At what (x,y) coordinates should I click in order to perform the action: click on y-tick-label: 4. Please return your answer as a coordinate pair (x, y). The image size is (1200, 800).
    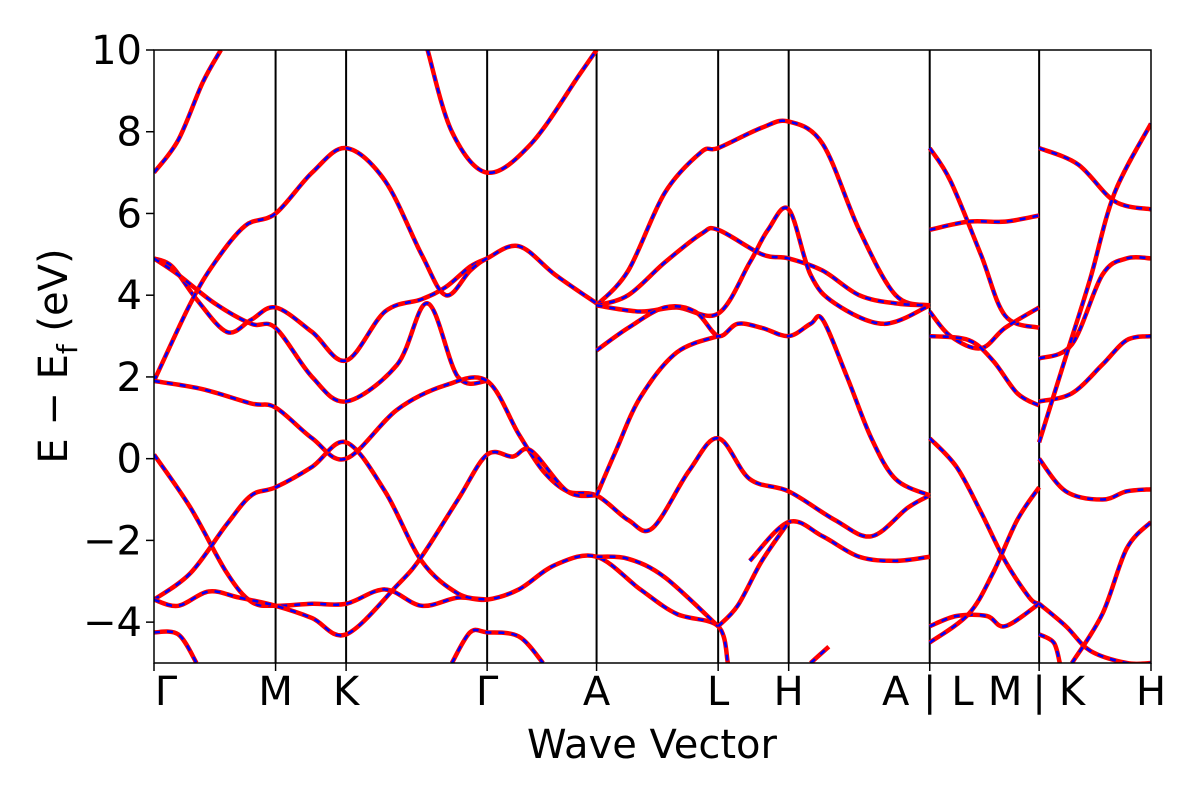
    Looking at the image, I should click on (129, 296).